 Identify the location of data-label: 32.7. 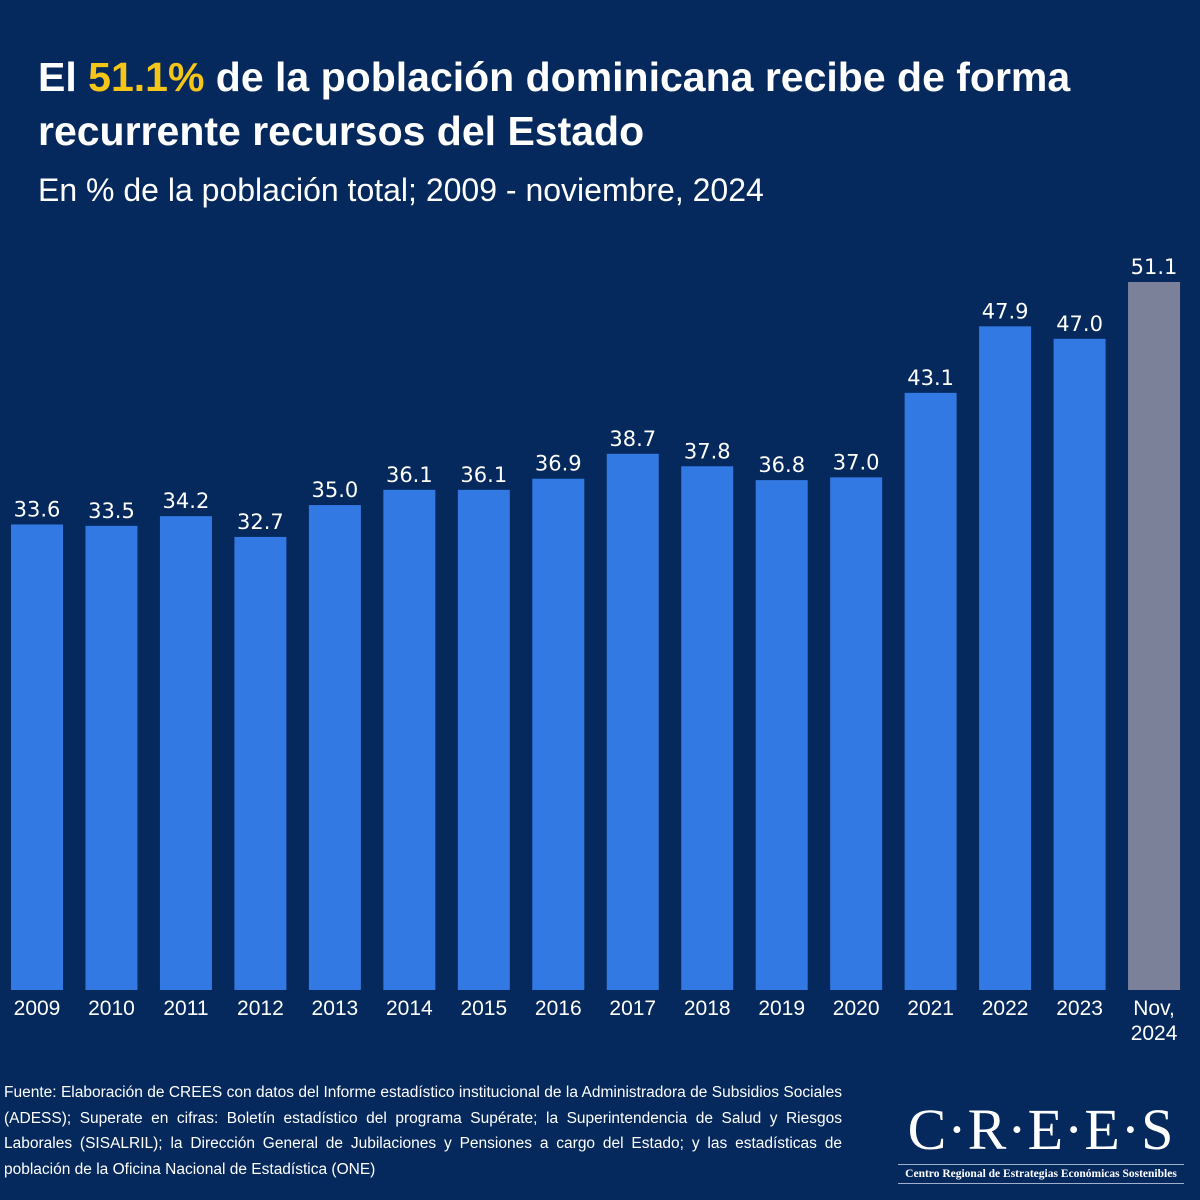
(260, 522).